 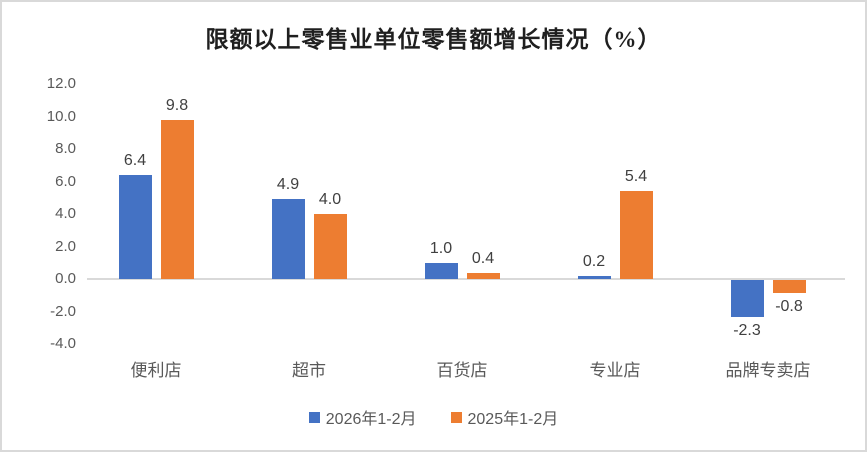 What do you see at coordinates (61, 83) in the screenshot?
I see `y-axis-tick-label: 12.0` at bounding box center [61, 83].